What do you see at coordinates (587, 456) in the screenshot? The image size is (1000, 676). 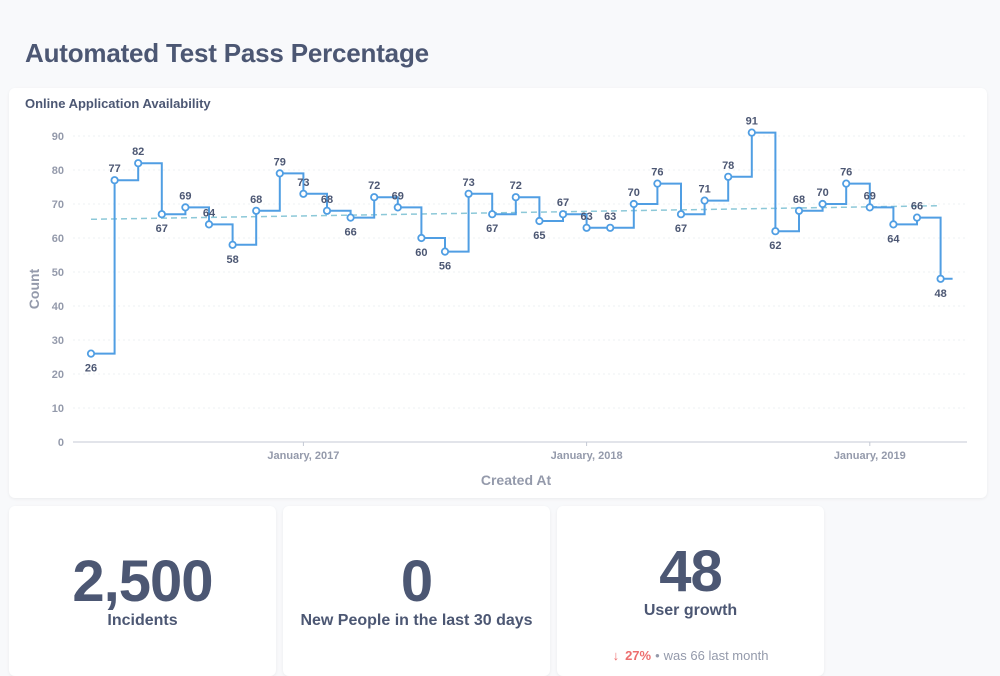 I see `x-tick-label: January, 2018` at bounding box center [587, 456].